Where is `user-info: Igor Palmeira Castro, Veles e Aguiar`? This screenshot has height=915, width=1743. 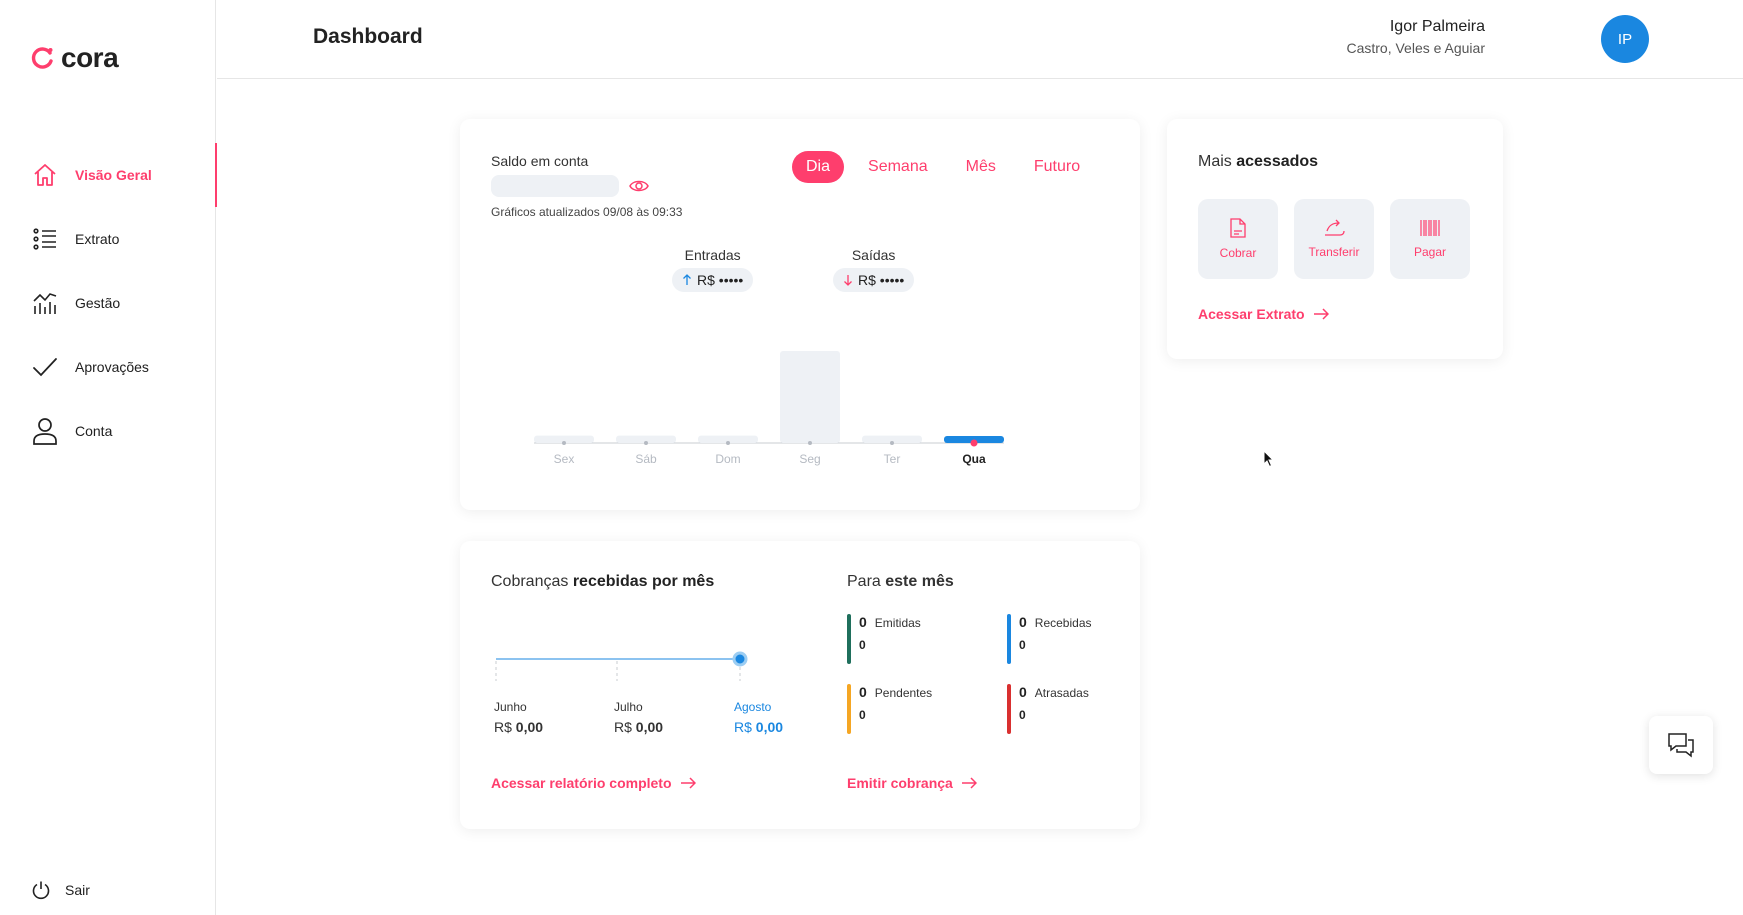
user-info: Igor Palmeira Castro, Veles e Aguiar is located at coordinates (1415, 37).